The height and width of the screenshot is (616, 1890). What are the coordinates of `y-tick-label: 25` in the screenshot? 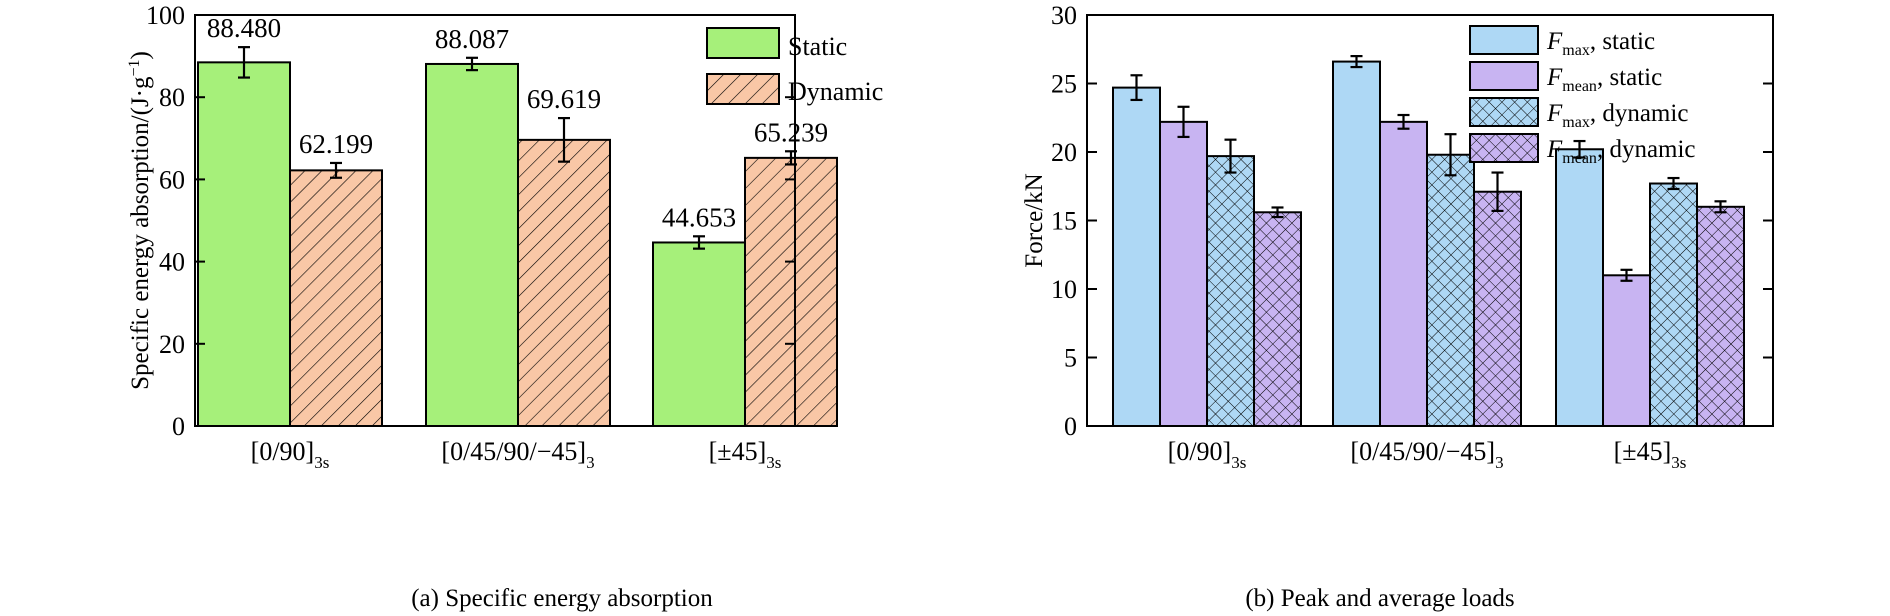 It's located at (1064, 84).